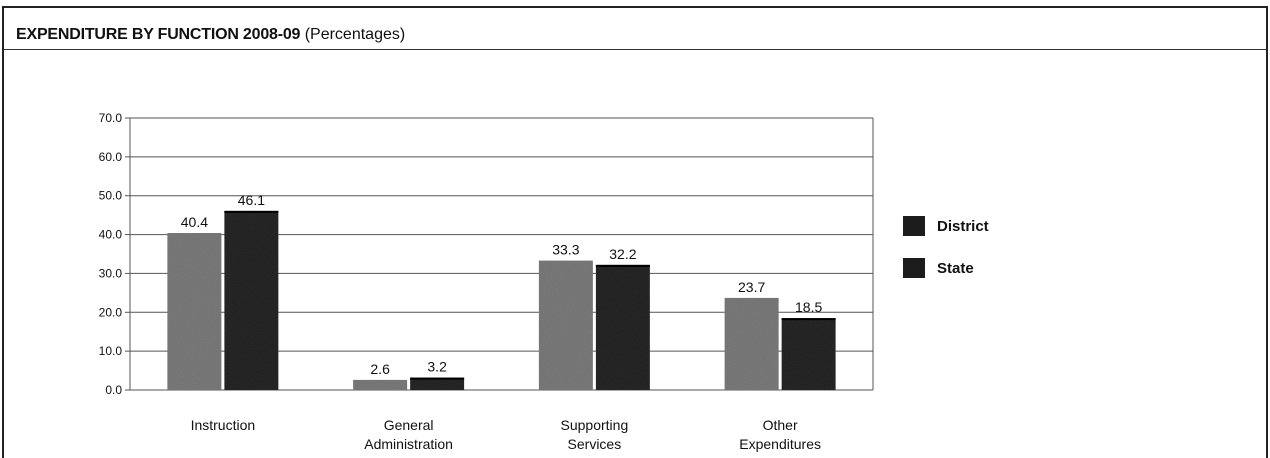 The width and height of the screenshot is (1270, 458). What do you see at coordinates (408, 444) in the screenshot?
I see `category-label: Administration` at bounding box center [408, 444].